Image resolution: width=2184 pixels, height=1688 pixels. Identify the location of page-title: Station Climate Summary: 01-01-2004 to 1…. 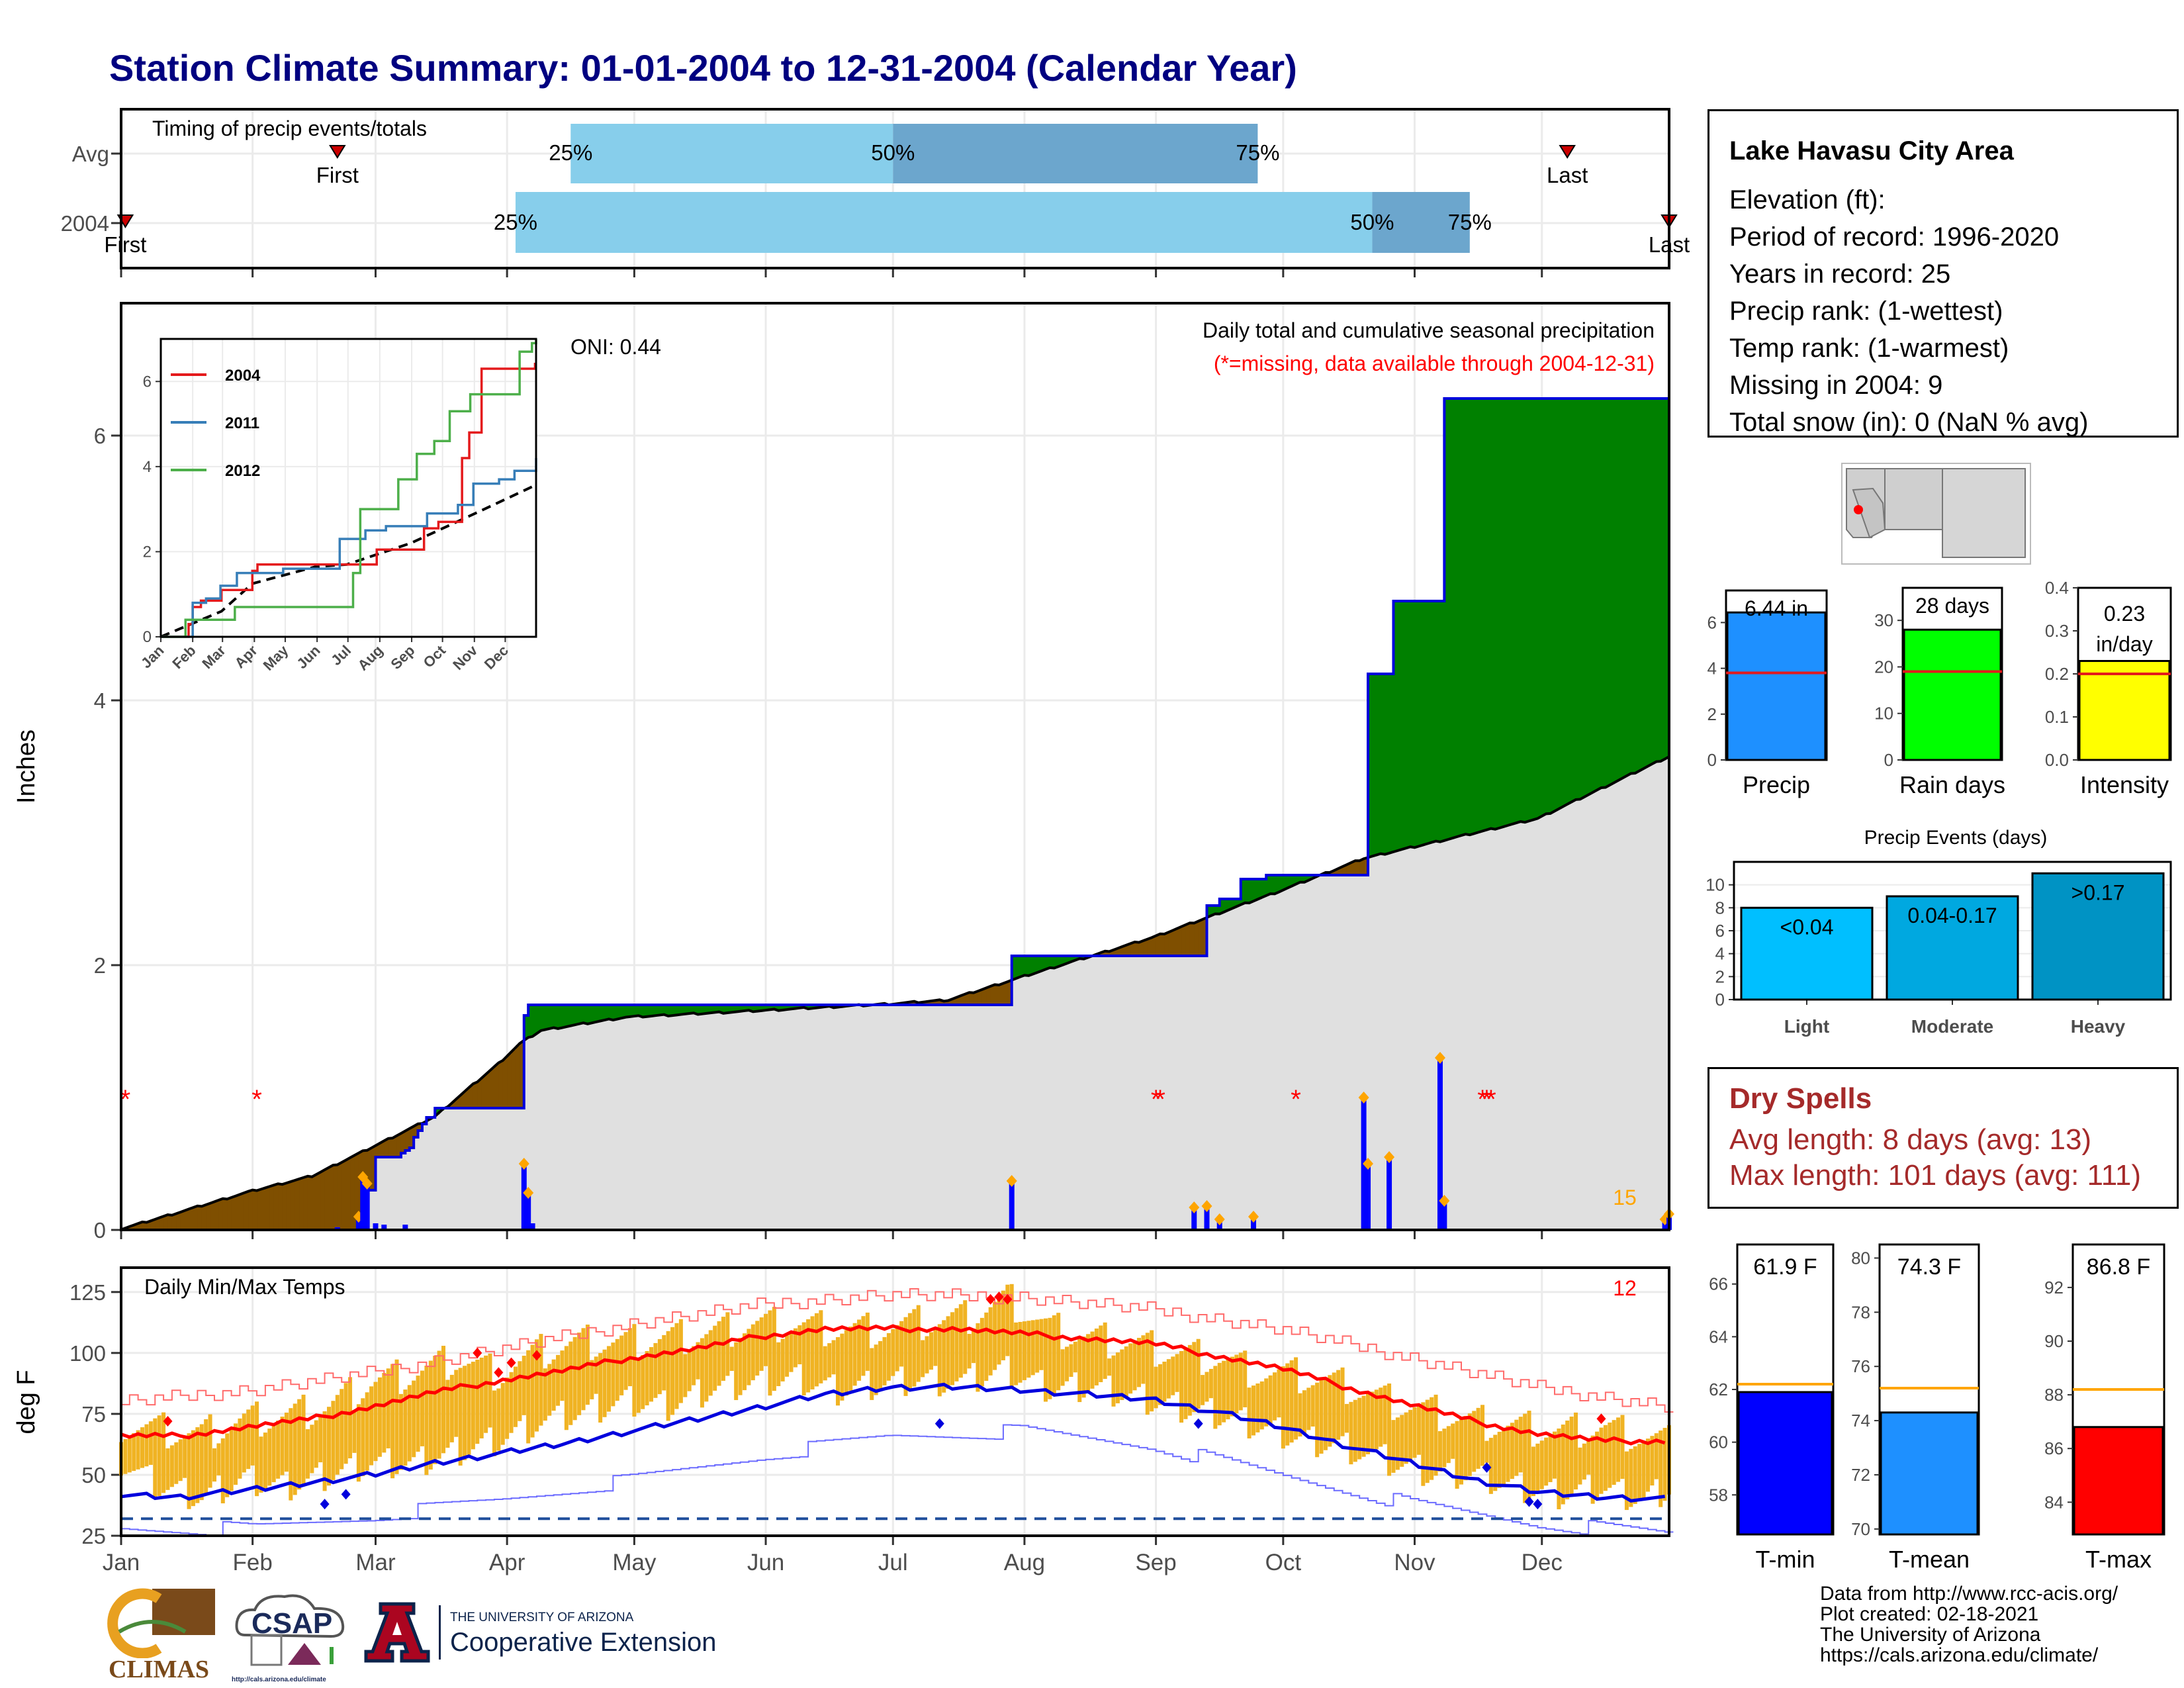
(703, 68).